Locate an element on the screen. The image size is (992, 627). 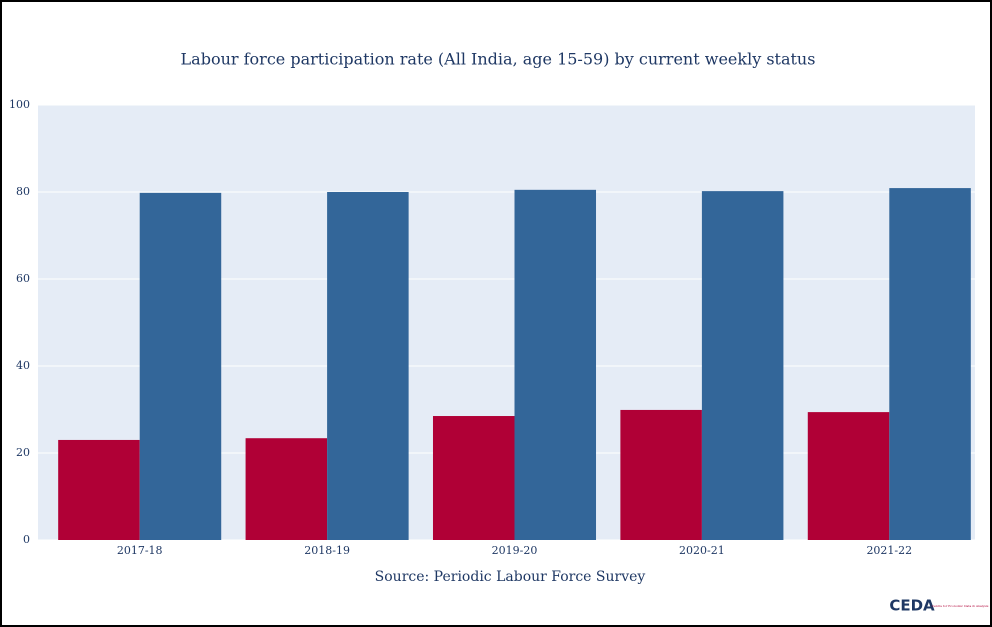
y-tick-label: 60 is located at coordinates (23, 278).